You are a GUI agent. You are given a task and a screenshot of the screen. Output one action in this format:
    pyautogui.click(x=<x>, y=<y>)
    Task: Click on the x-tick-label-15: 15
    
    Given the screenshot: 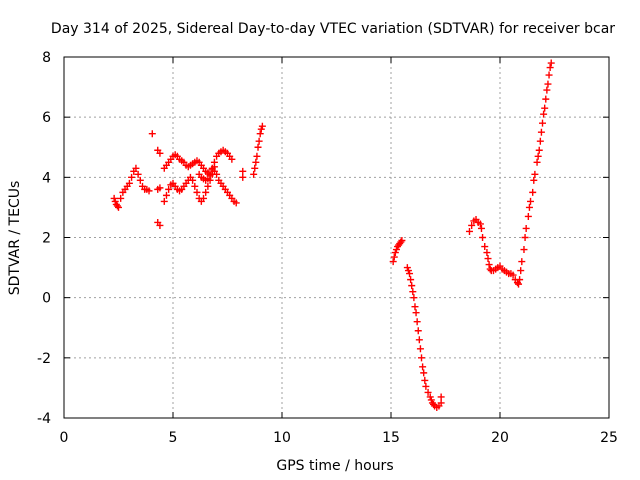 What is the action you would take?
    pyautogui.click(x=391, y=438)
    